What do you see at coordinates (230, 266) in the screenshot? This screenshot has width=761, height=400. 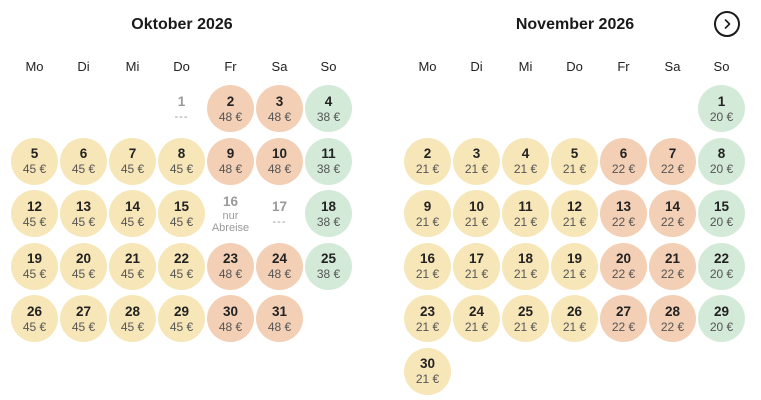 I see `day-cell: 23 48 €` at bounding box center [230, 266].